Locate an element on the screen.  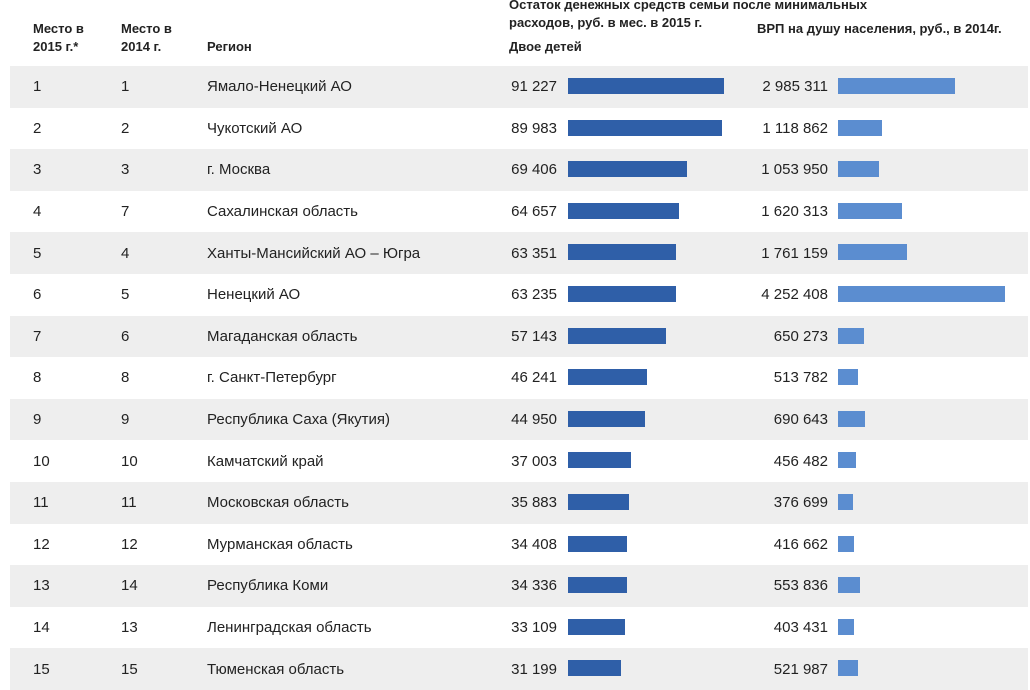
vrp-value-label: 403 431 is located at coordinates (800, 628).